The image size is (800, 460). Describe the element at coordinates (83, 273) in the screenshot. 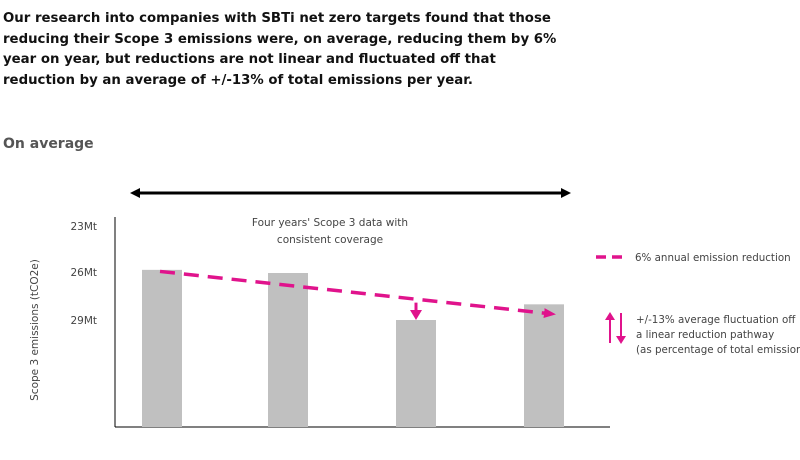

I see `y-tick-label: 26Mt` at that location.